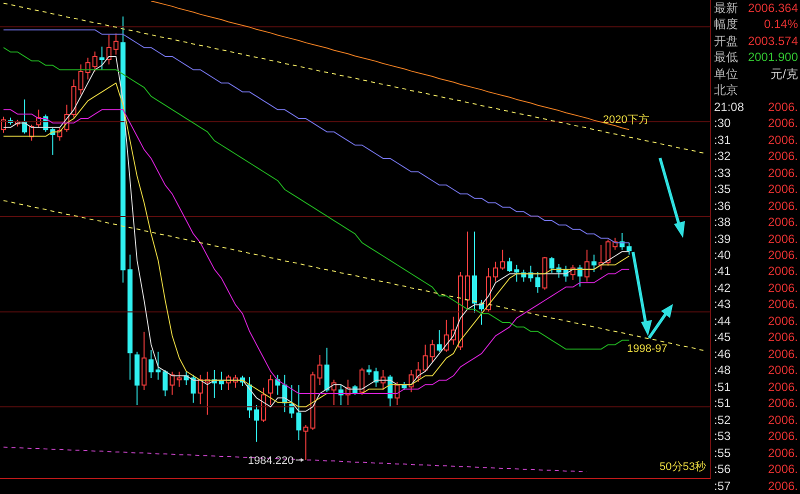  Describe the element at coordinates (722, 337) in the screenshot. I see `category-label: :45` at that location.